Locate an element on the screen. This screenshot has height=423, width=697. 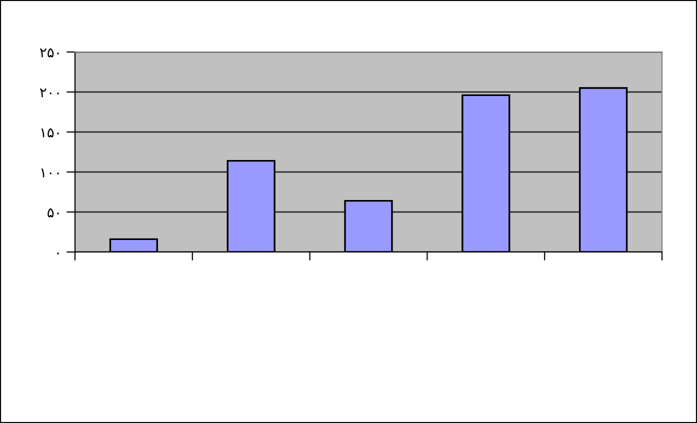
y-tick-label: ۲۰۰ is located at coordinates (49, 93).